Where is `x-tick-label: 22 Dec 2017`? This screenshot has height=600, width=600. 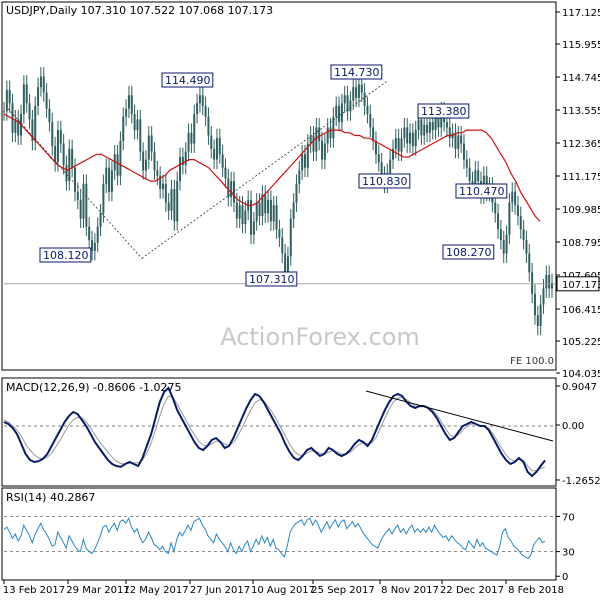 x-tick-label: 22 Dec 2017 is located at coordinates (472, 590).